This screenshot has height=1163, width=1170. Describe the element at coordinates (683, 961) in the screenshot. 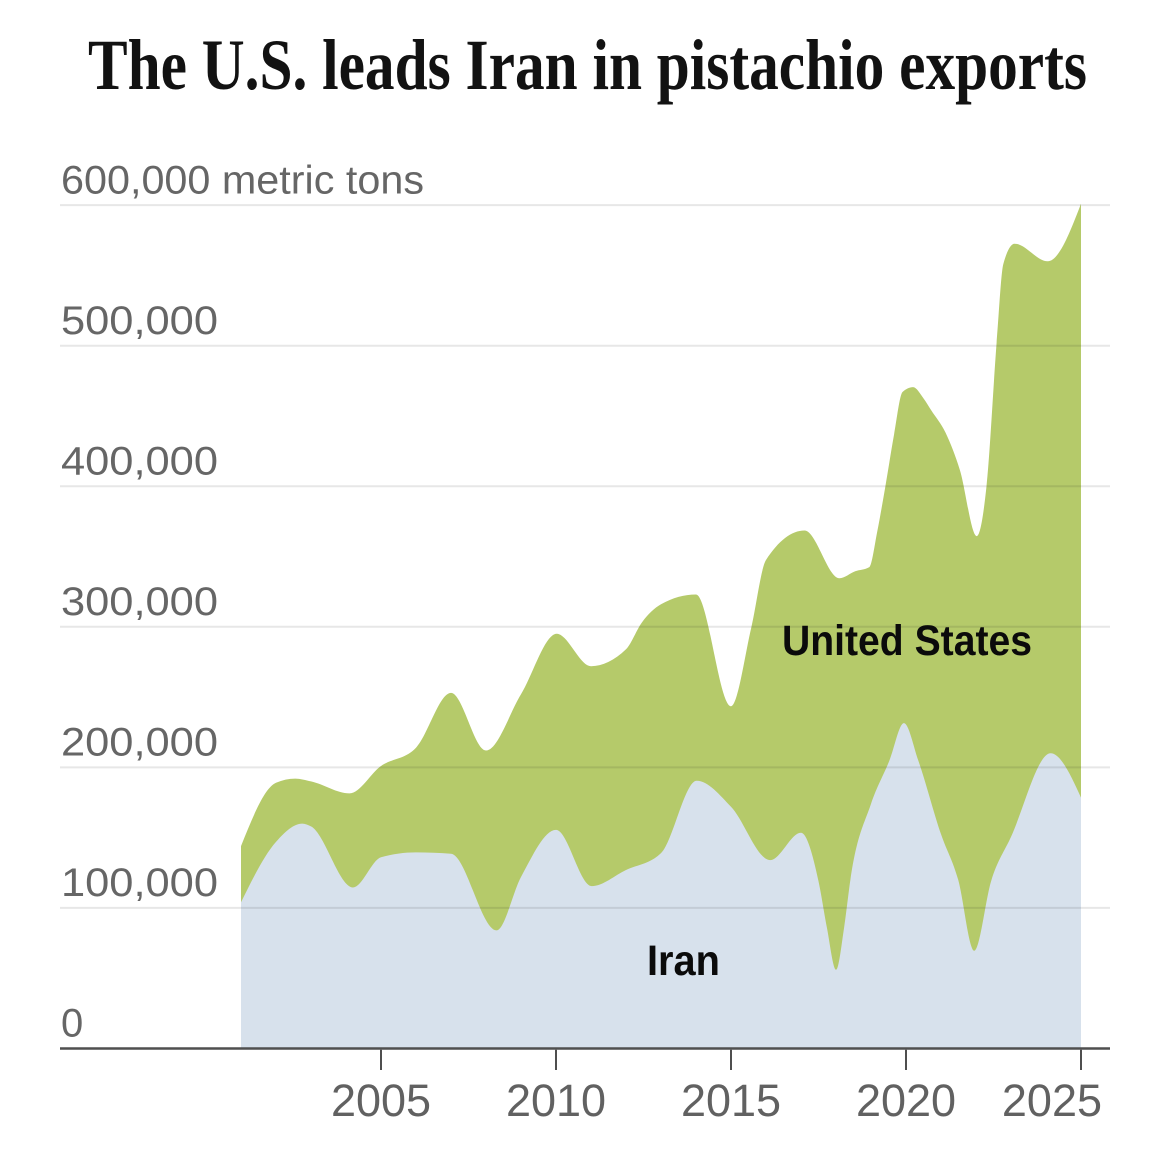

I see `svg-text: Iran` at that location.